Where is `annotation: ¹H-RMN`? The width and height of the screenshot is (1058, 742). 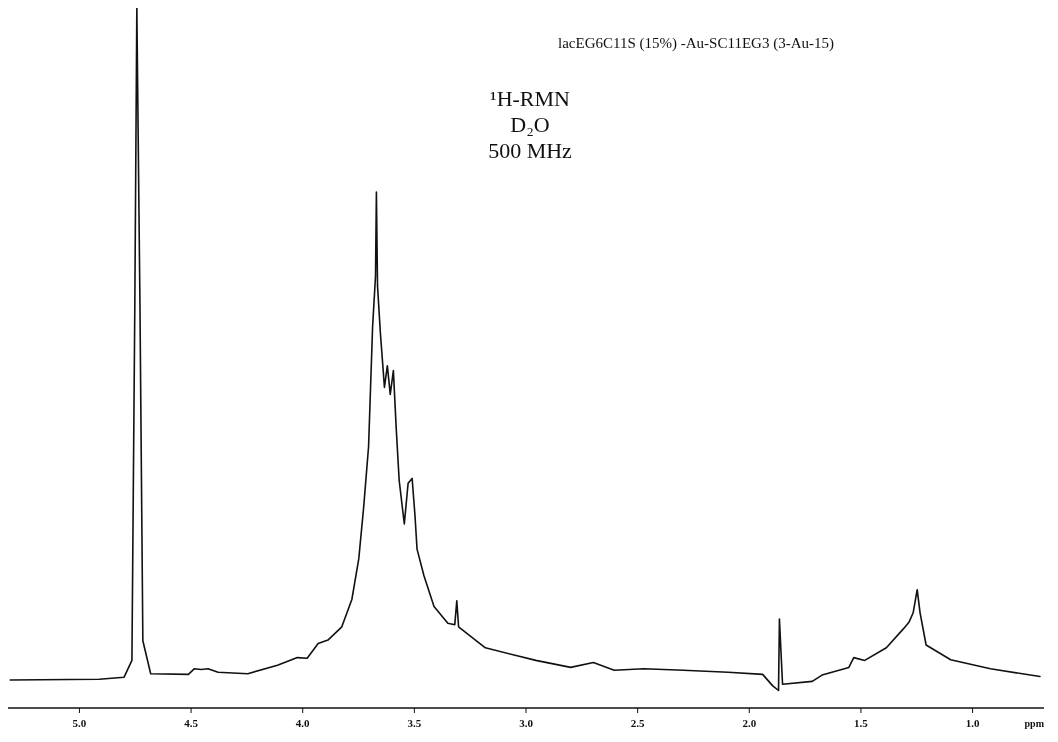
annotation: ¹H-RMN is located at coordinates (530, 98).